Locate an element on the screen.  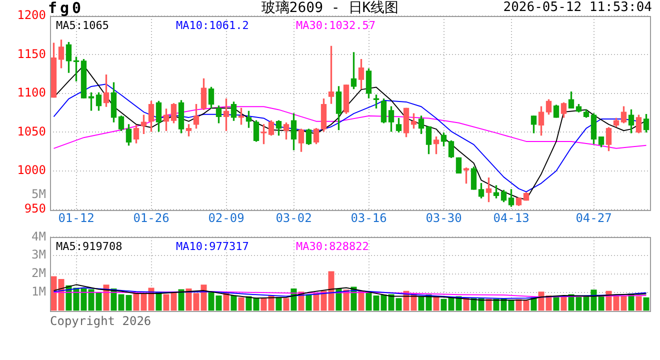
x-tick-label: 04-13 is located at coordinates (511, 217).